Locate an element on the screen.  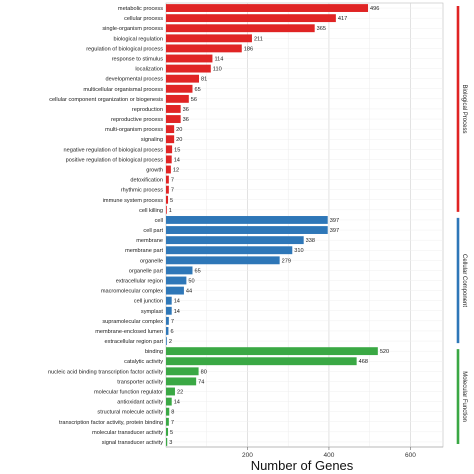
category-label: molecular function regulator is located at coordinates (128, 393).